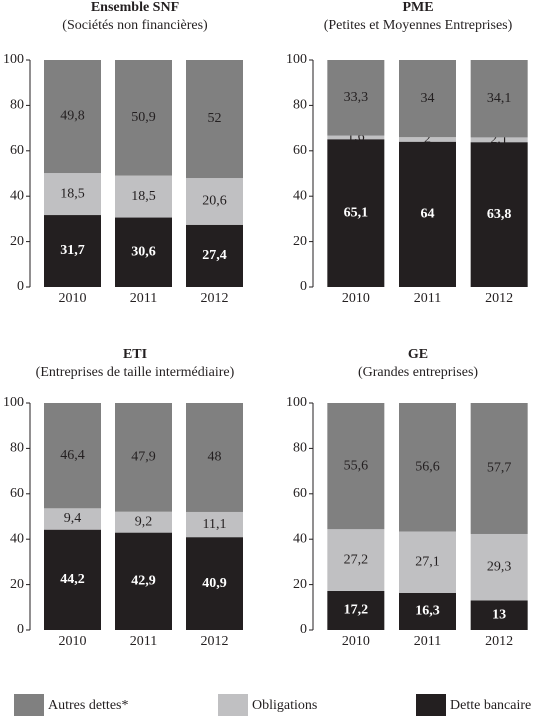 The height and width of the screenshot is (720, 540). I want to click on bar-label: 50,9, so click(143, 117).